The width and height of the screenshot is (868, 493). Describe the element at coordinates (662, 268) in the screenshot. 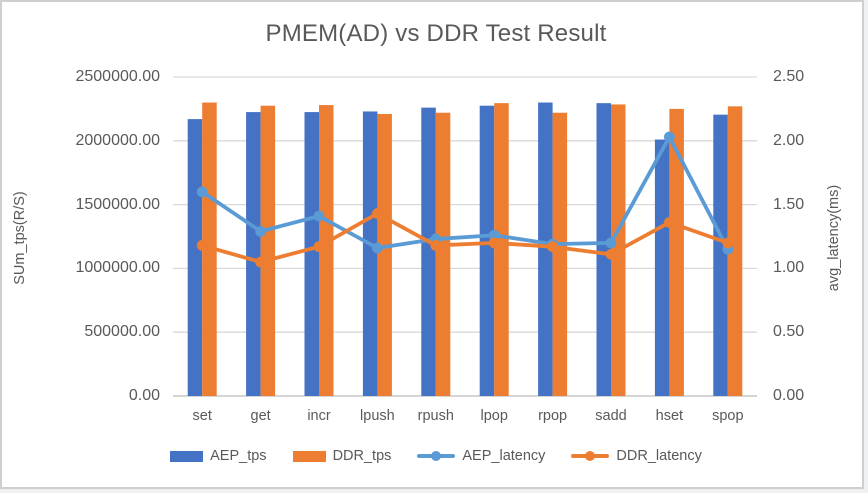

I see `bar-AEP_tps-hset` at that location.